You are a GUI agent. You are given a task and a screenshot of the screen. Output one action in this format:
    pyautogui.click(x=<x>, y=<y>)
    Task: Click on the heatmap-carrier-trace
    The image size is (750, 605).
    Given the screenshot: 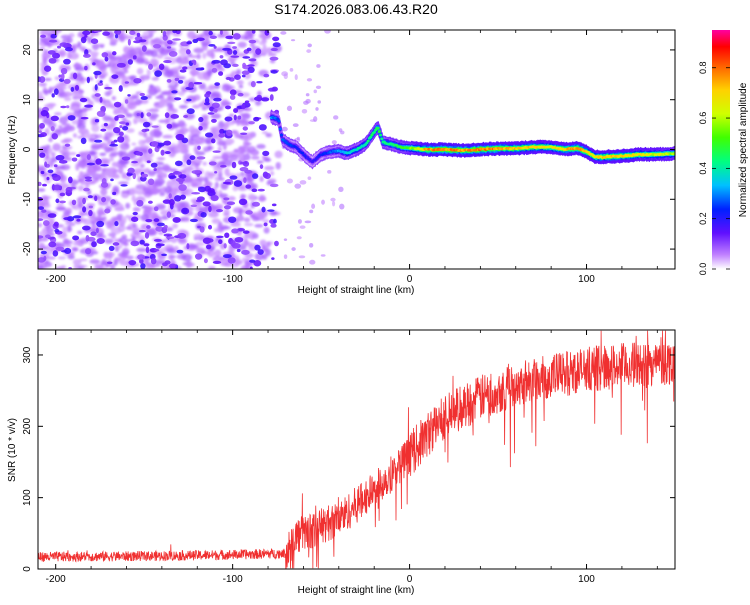 What is the action you would take?
    pyautogui.click(x=472, y=139)
    